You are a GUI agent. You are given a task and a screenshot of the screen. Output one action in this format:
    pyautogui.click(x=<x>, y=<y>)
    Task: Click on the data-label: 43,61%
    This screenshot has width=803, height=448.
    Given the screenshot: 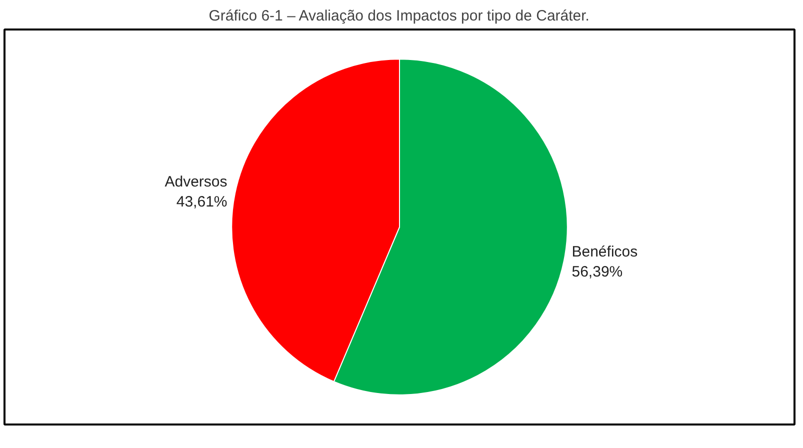 What is the action you would take?
    pyautogui.click(x=202, y=202)
    